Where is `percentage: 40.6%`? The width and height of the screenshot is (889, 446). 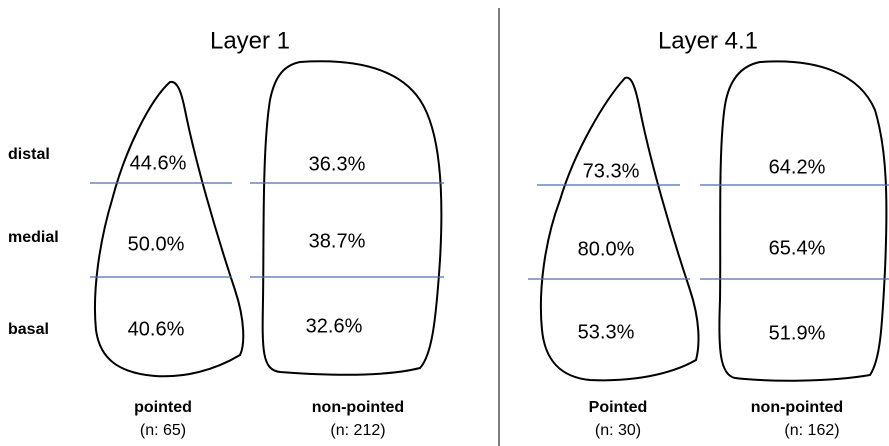
percentage: 40.6% is located at coordinates (156, 329).